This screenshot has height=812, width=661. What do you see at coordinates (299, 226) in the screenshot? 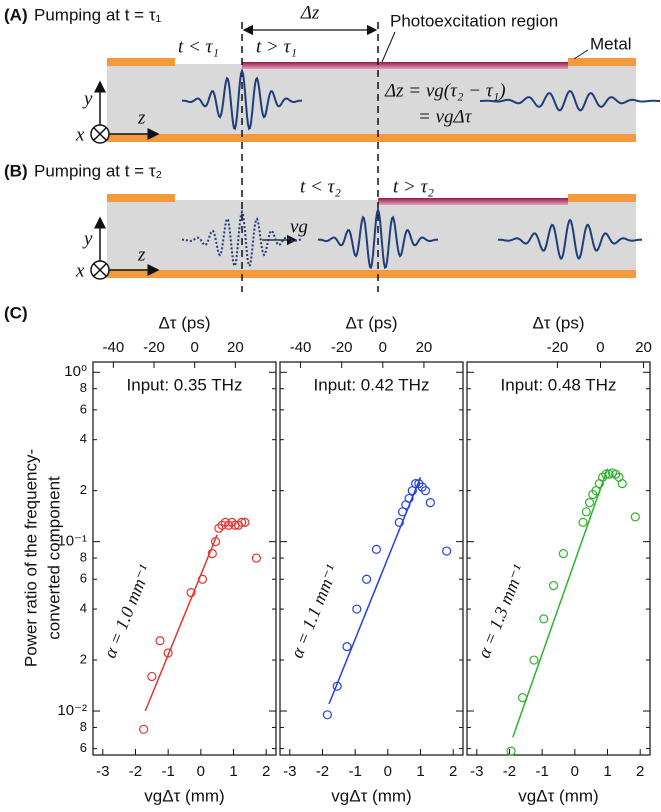
I see `velocity-label: vg` at bounding box center [299, 226].